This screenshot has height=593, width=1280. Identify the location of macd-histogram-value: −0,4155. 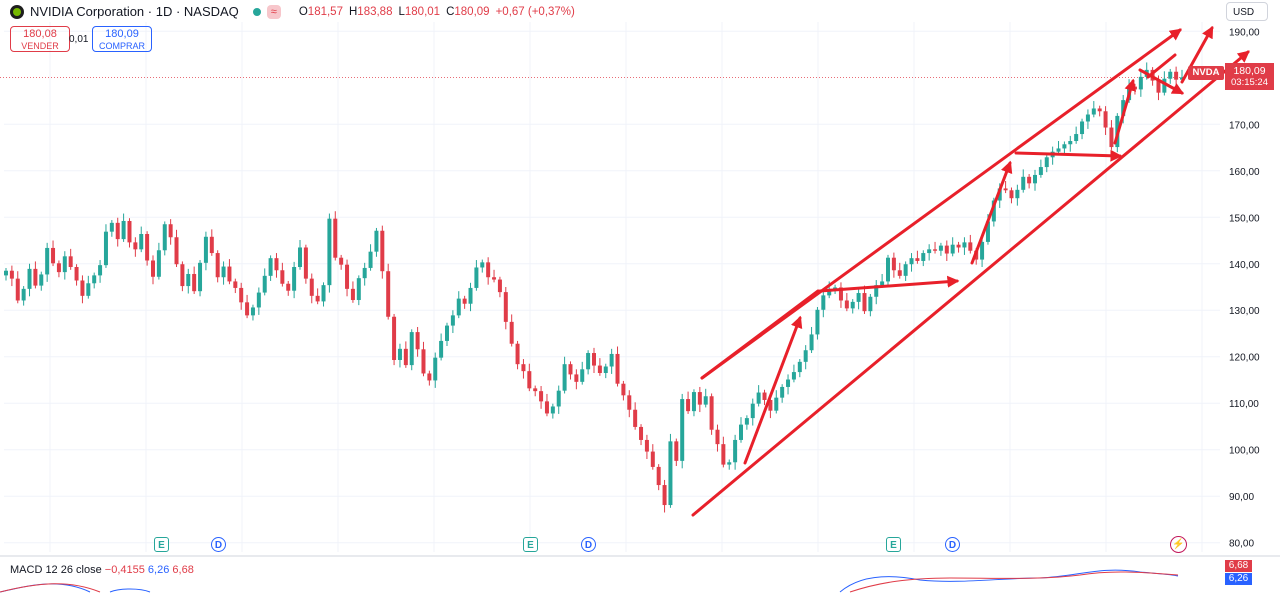
(124, 570).